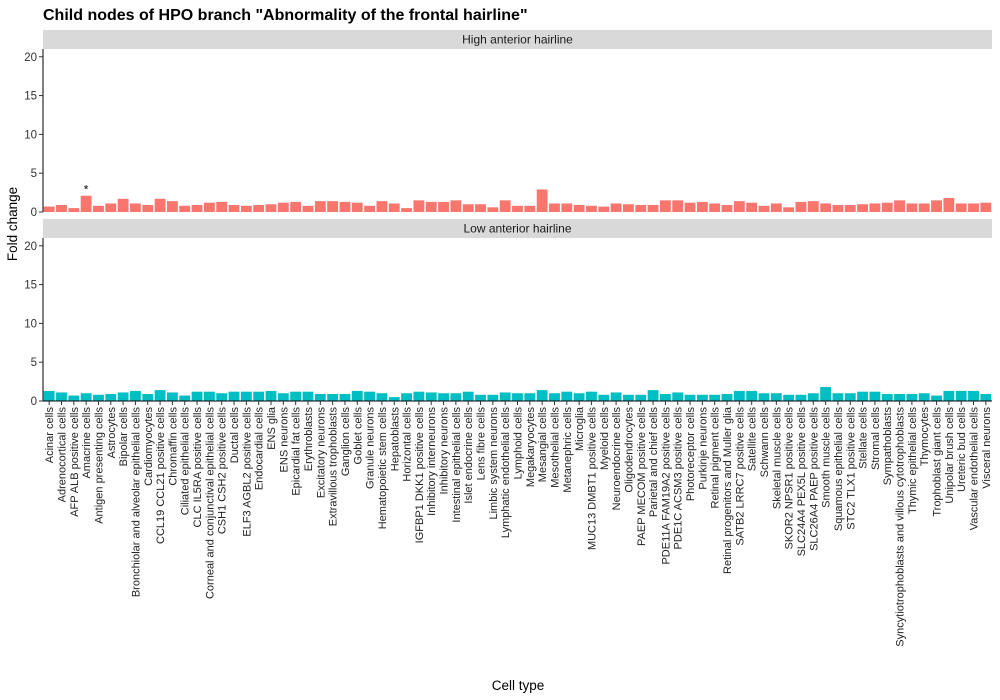  I want to click on x-tick-label: Parietal and chief cells, so click(654, 462).